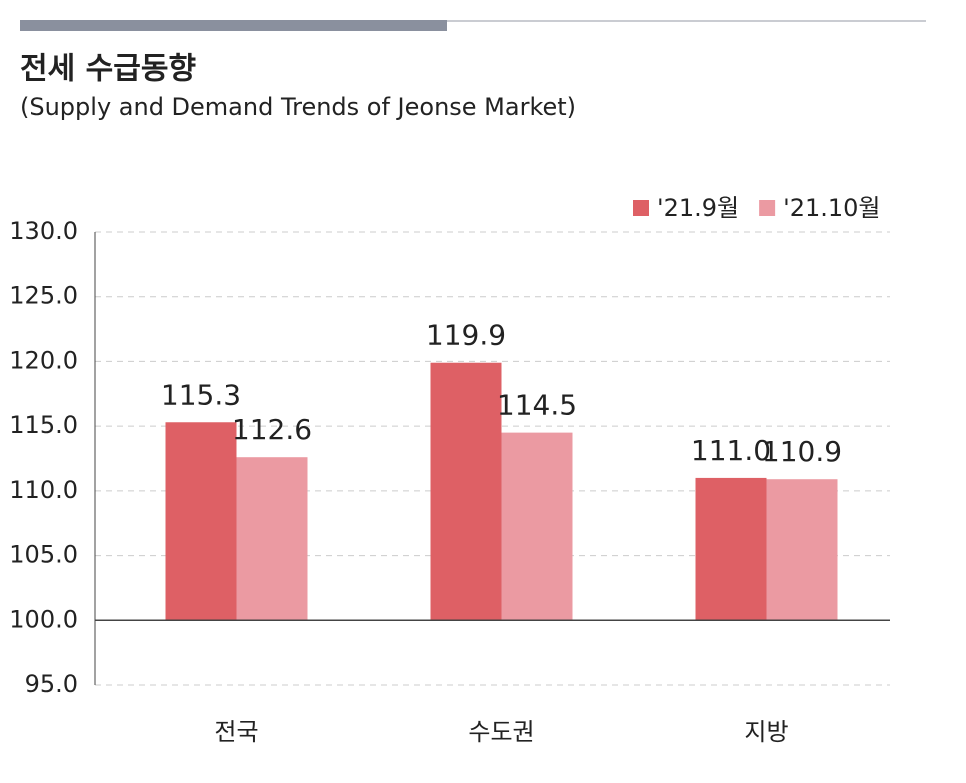  I want to click on header-bar, so click(233, 25).